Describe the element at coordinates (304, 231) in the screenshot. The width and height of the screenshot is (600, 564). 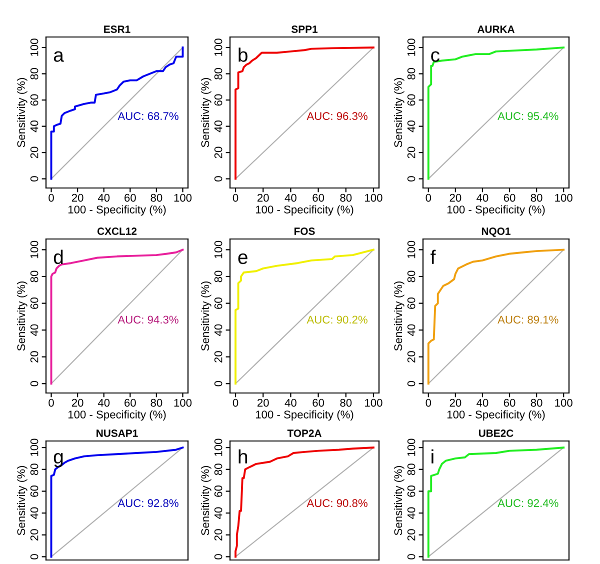
I see `chart-title: FOS` at that location.